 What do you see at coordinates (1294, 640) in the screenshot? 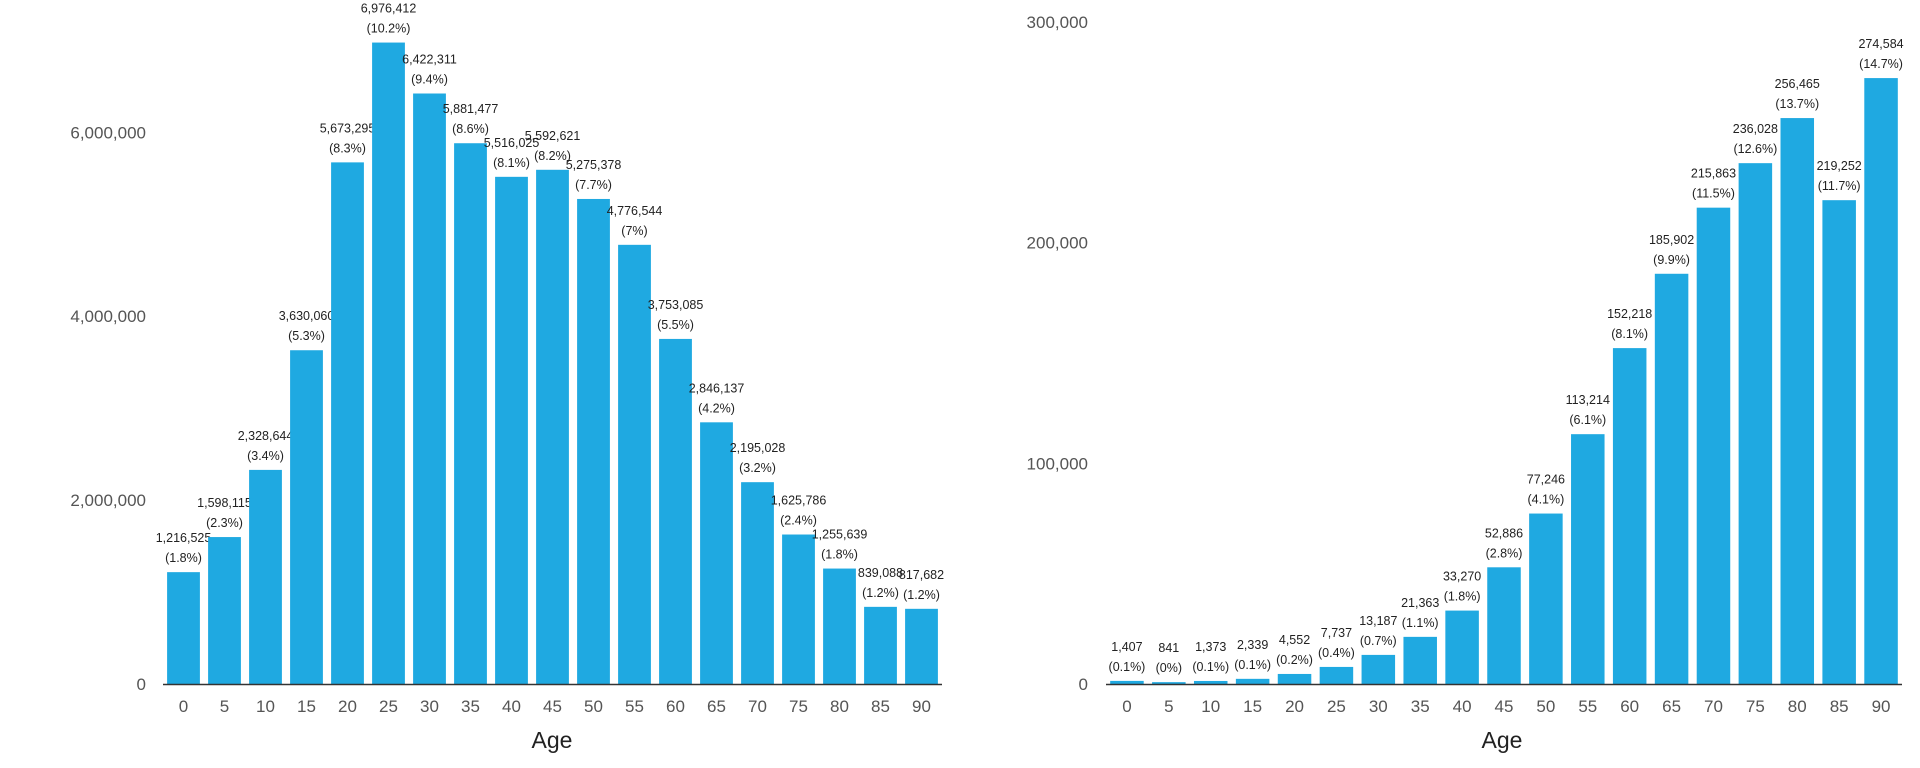
I see `bar-value-label: 4,552` at bounding box center [1294, 640].